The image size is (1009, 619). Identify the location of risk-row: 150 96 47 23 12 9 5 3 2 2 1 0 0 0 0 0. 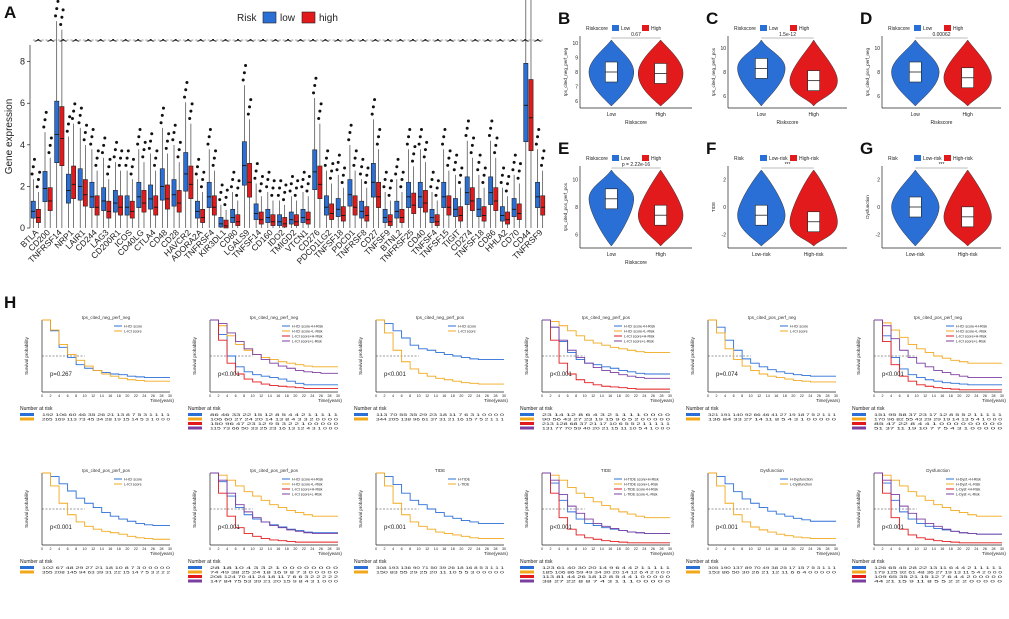
(274, 424).